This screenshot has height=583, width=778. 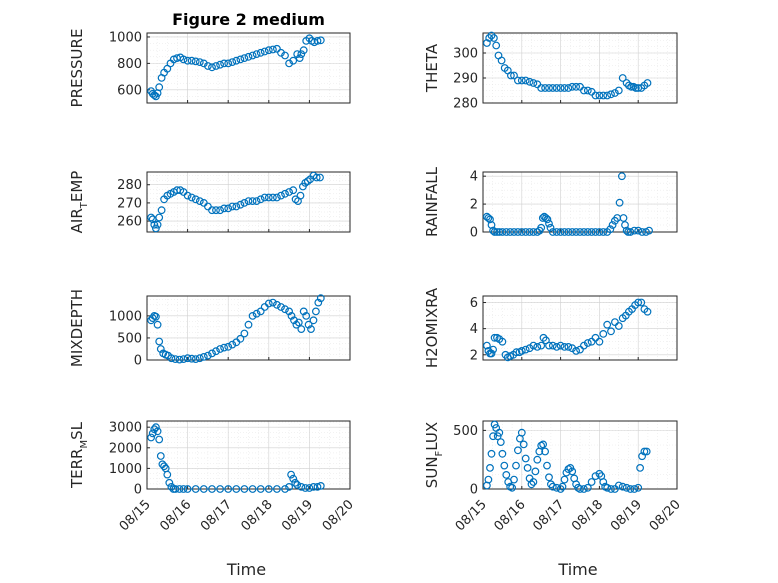 I want to click on panel-1-axes, so click(x=580, y=68).